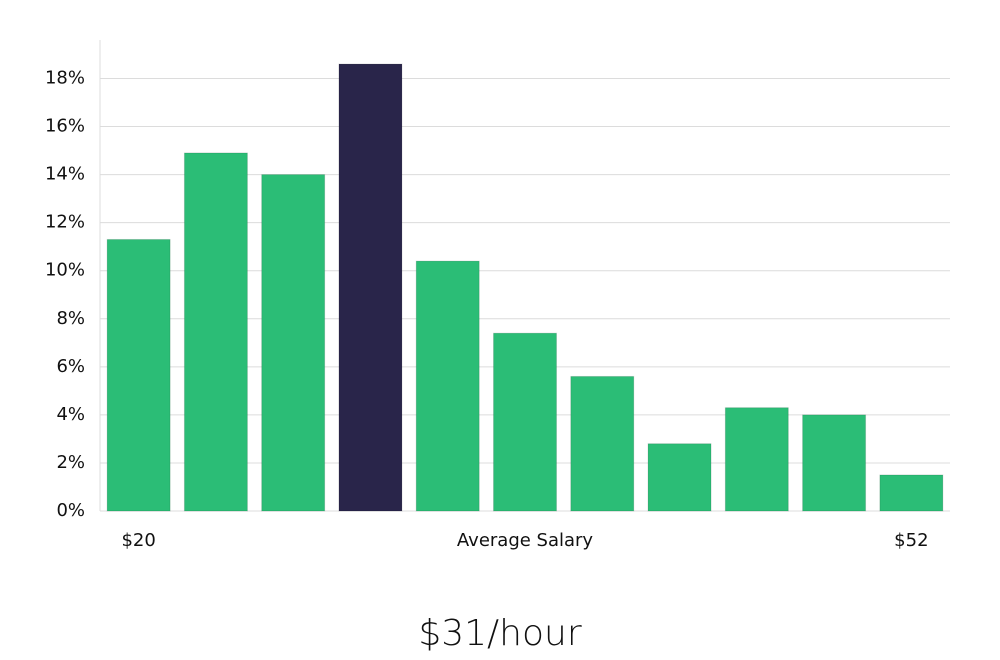  What do you see at coordinates (525, 540) in the screenshot?
I see `x-axis-label: Average Salary` at bounding box center [525, 540].